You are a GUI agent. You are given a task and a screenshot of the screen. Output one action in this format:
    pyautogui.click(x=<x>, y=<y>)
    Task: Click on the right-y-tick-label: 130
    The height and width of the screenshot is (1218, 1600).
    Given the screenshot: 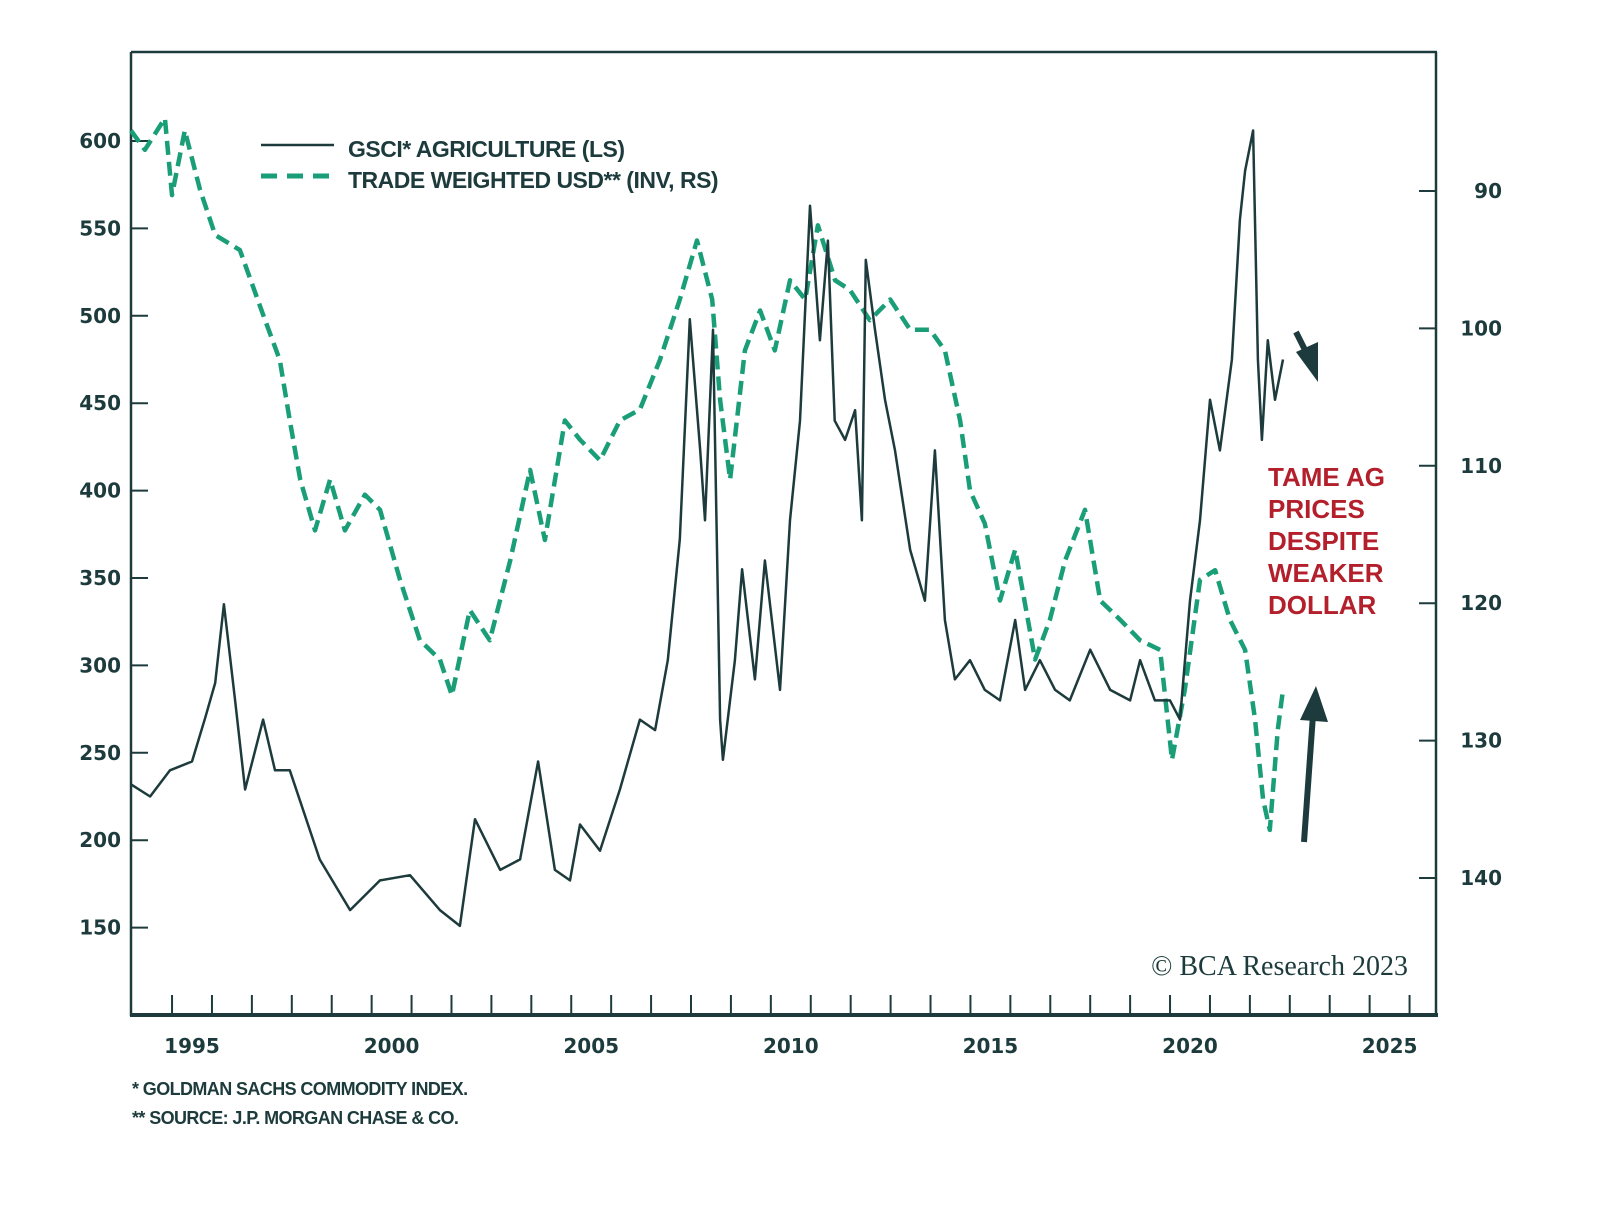 What is the action you would take?
    pyautogui.click(x=1481, y=741)
    